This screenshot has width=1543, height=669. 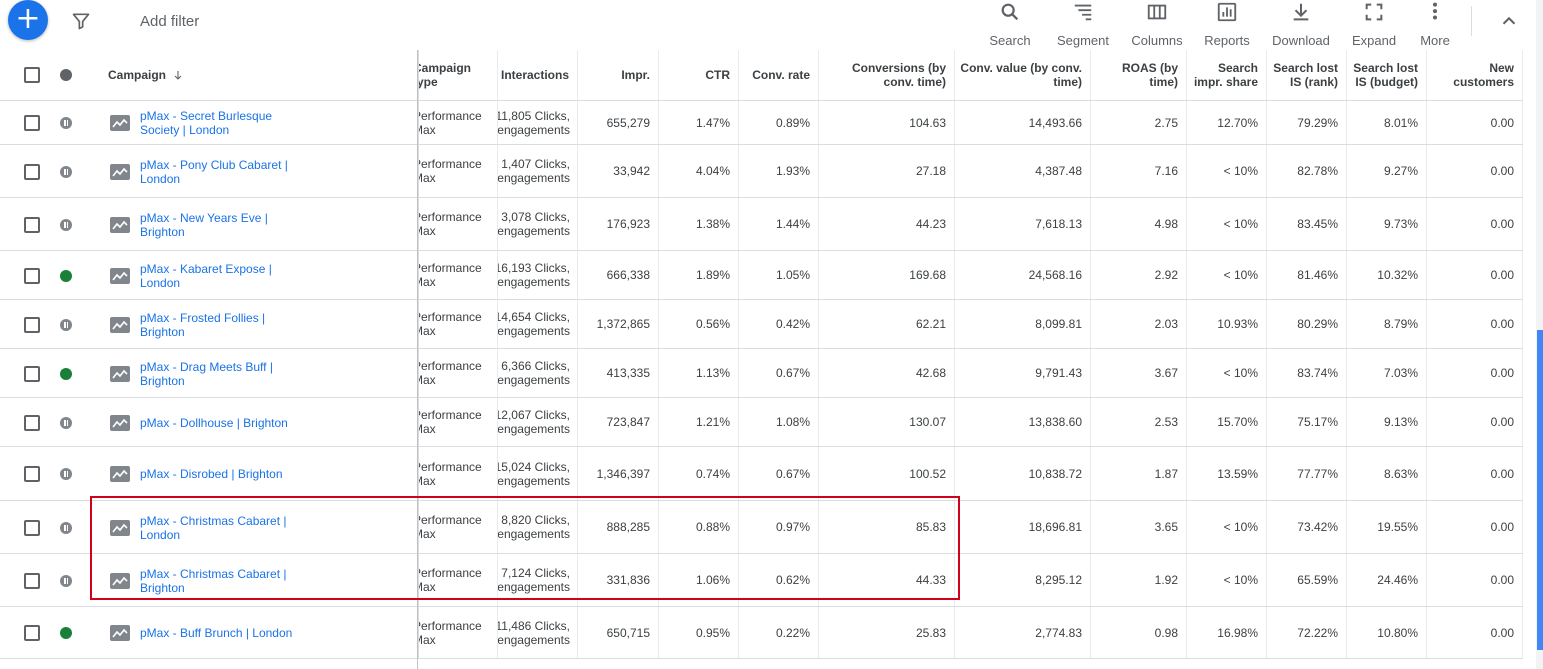 What do you see at coordinates (32, 75) in the screenshot?
I see `select-all-checkbox` at bounding box center [32, 75].